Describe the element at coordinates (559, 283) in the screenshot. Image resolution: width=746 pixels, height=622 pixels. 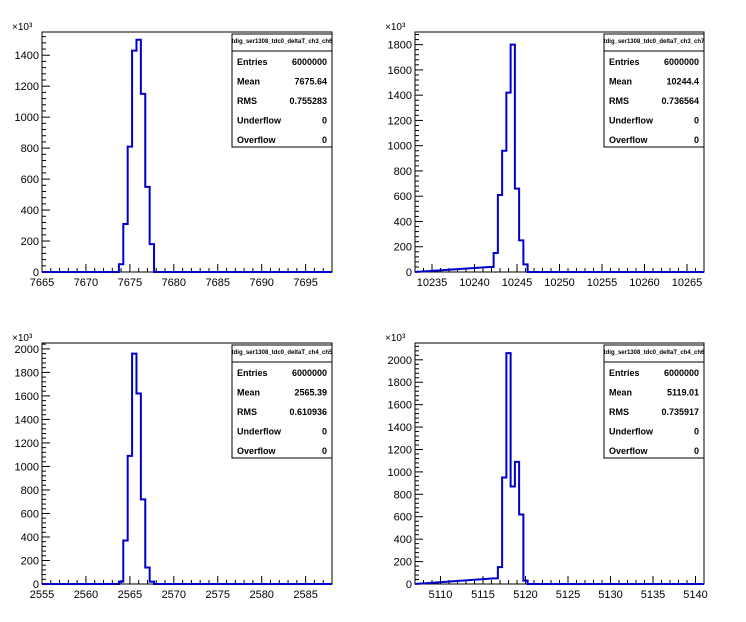
I see `x-tick-label: 10250` at that location.